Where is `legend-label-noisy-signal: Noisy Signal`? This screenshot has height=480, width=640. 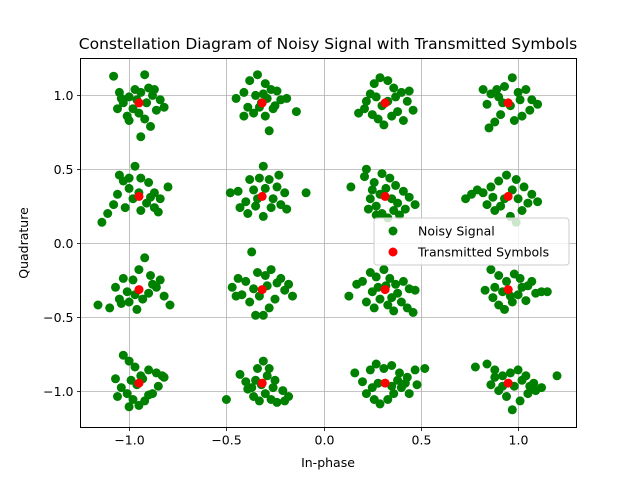 legend-label-noisy-signal: Noisy Signal is located at coordinates (456, 231).